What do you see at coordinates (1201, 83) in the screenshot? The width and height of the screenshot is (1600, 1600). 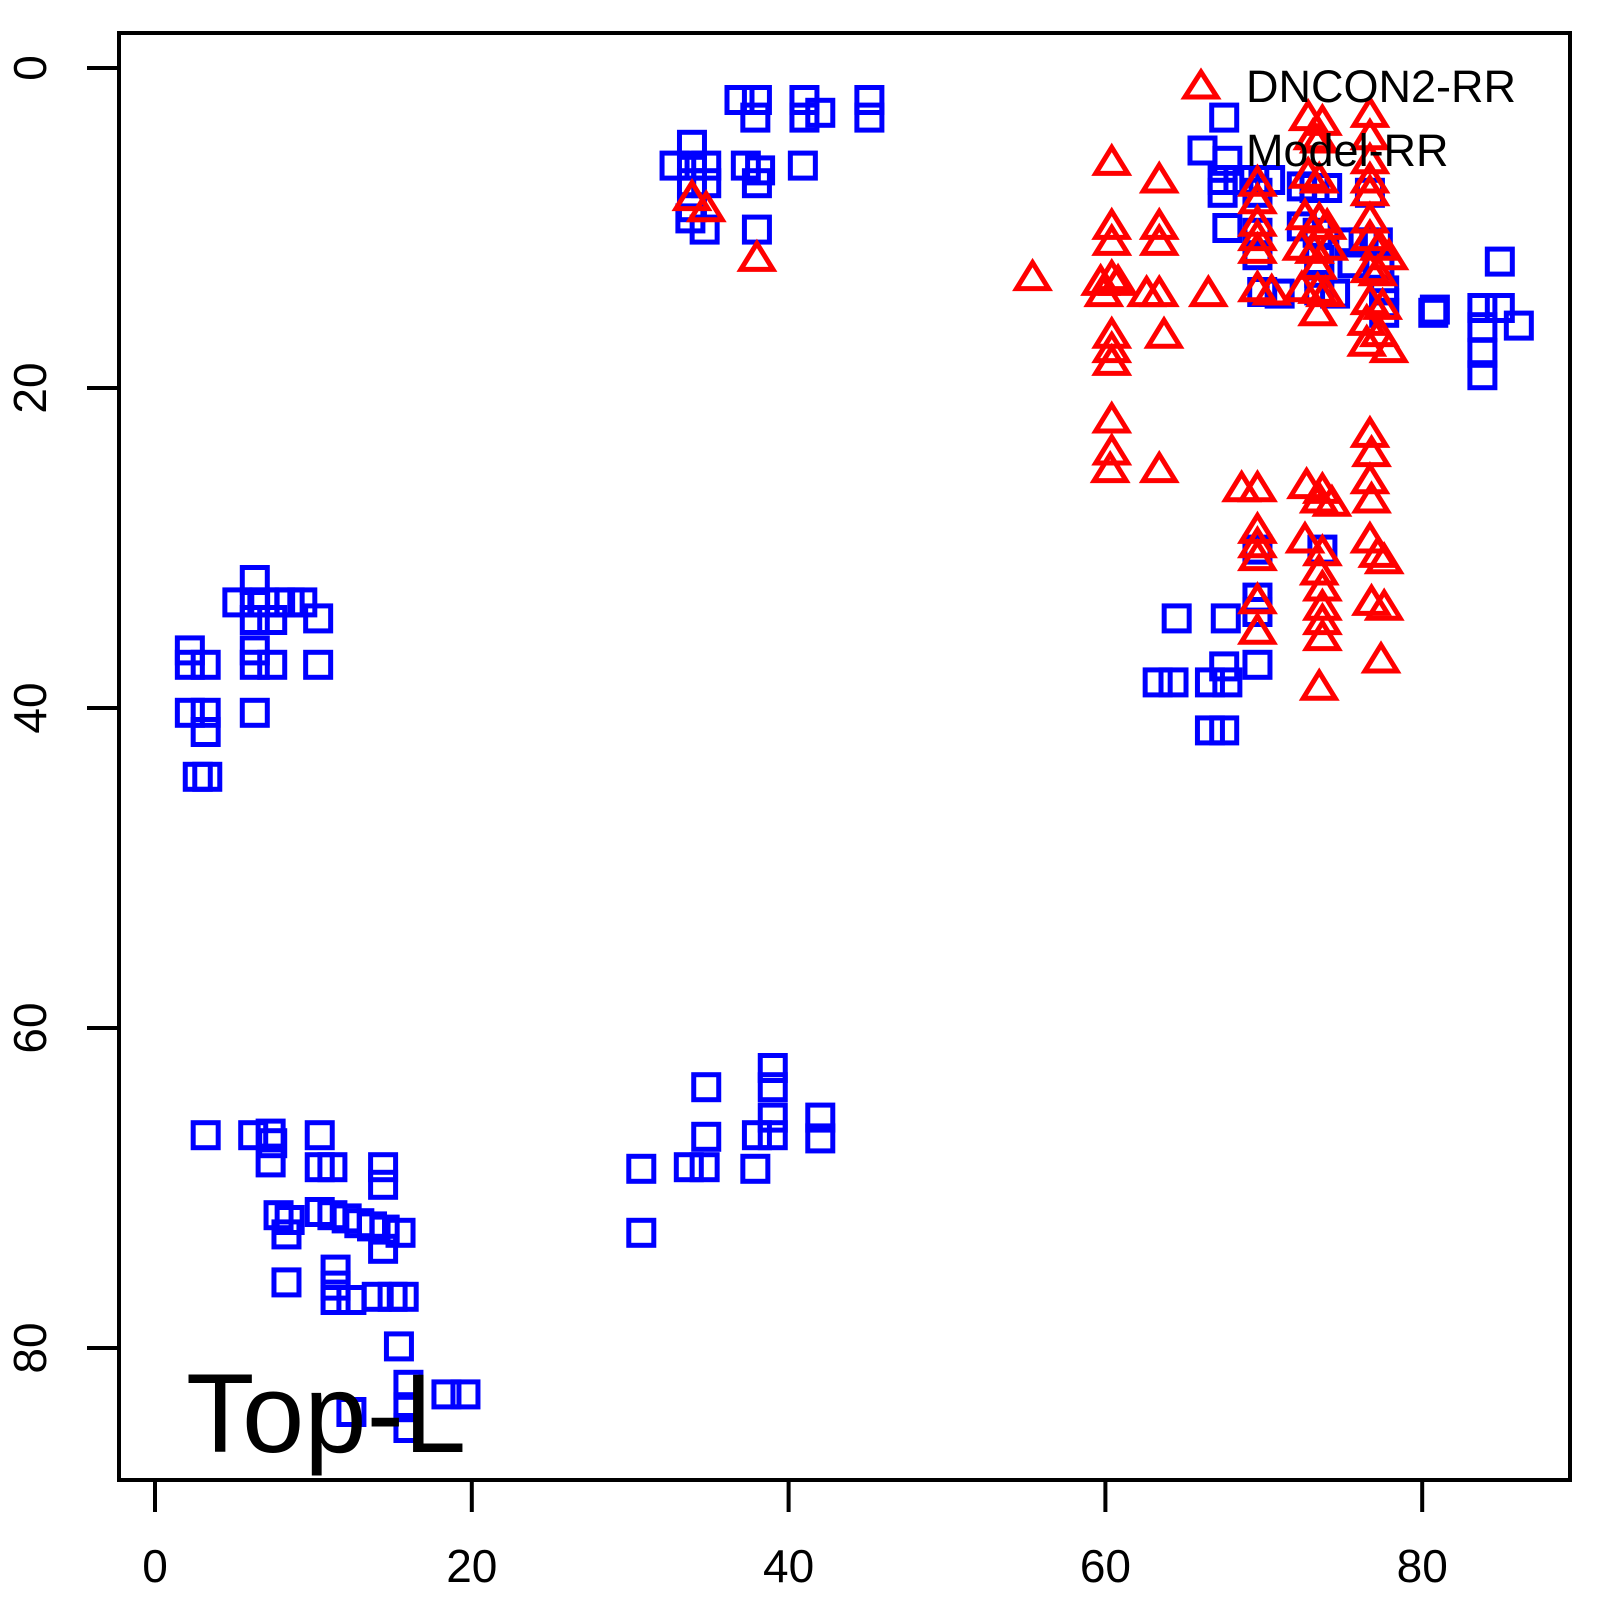 I see `legend-dncon2-triangle-icon` at bounding box center [1201, 83].